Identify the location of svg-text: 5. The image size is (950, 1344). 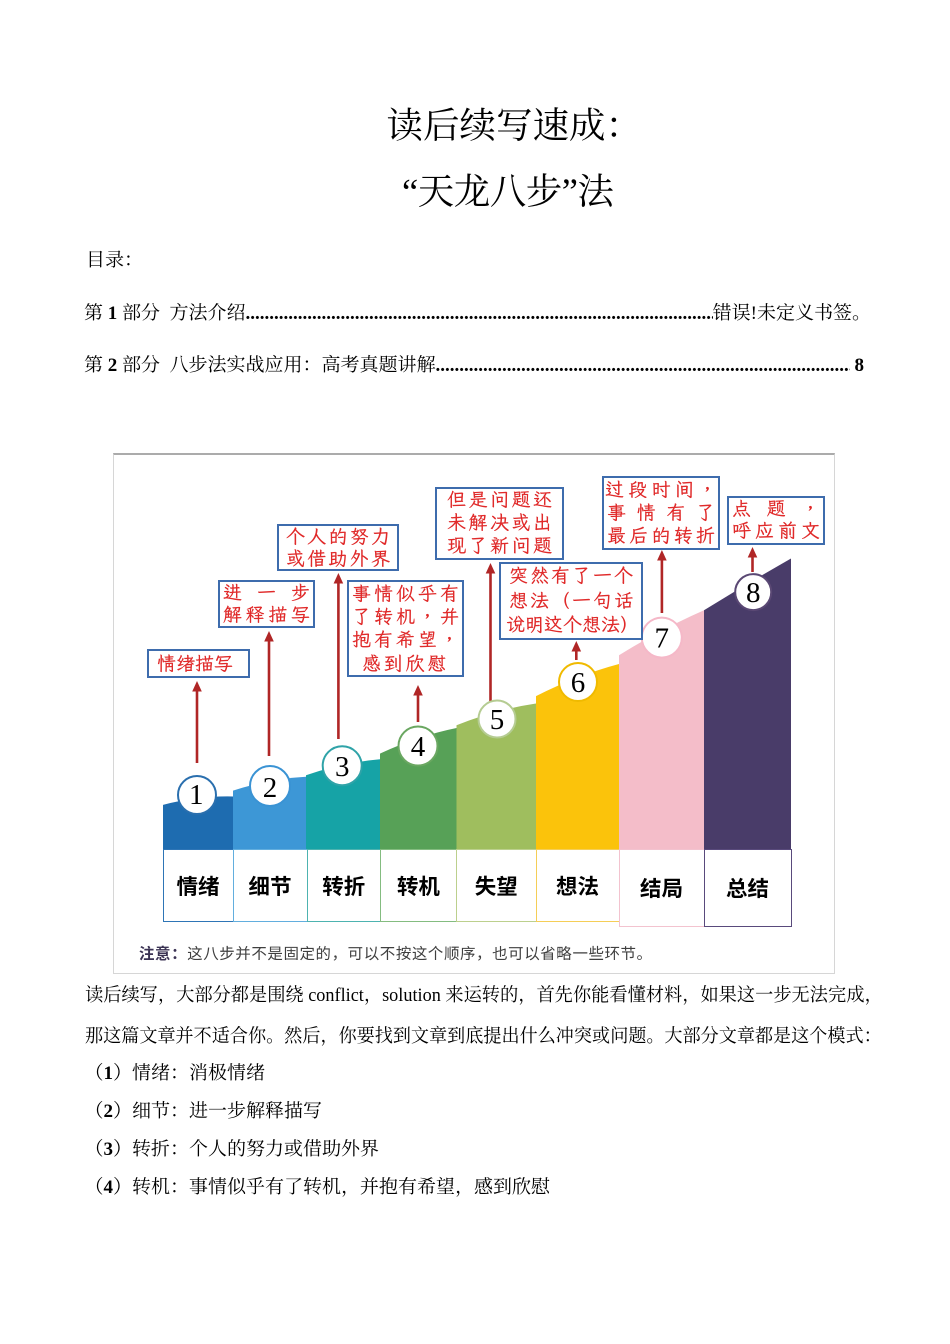
(497, 720).